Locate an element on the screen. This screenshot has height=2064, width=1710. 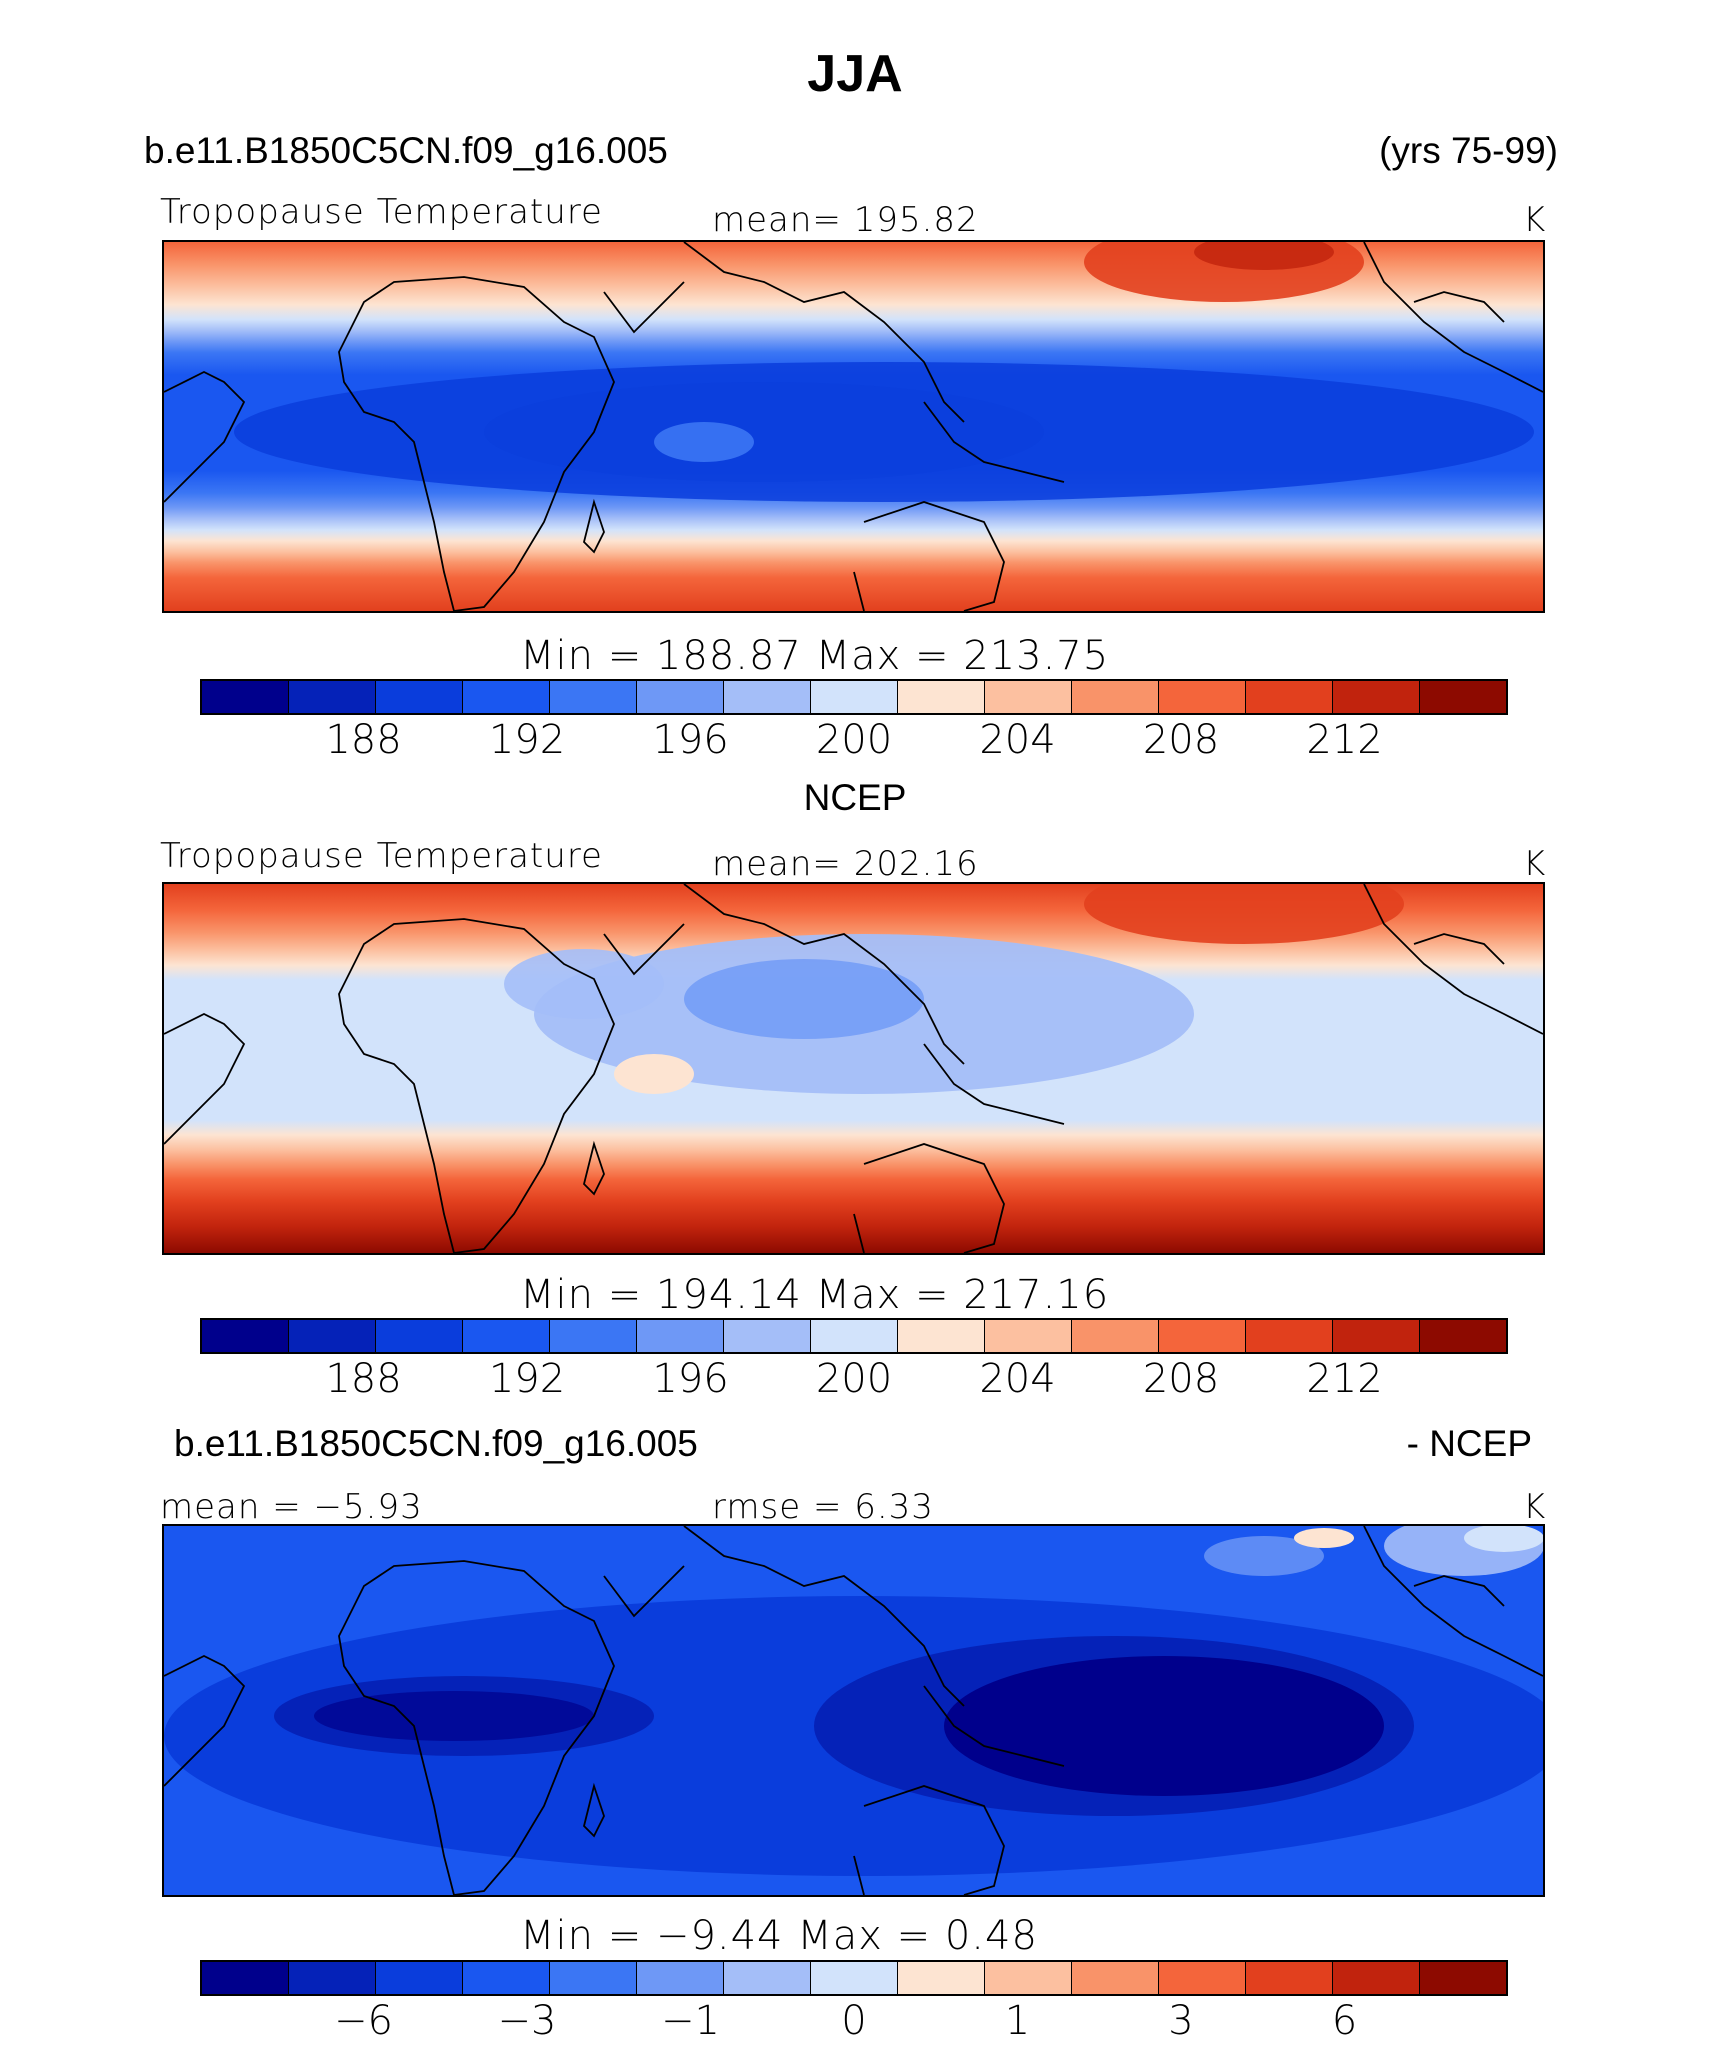
panel2-map is located at coordinates (853, 1068).